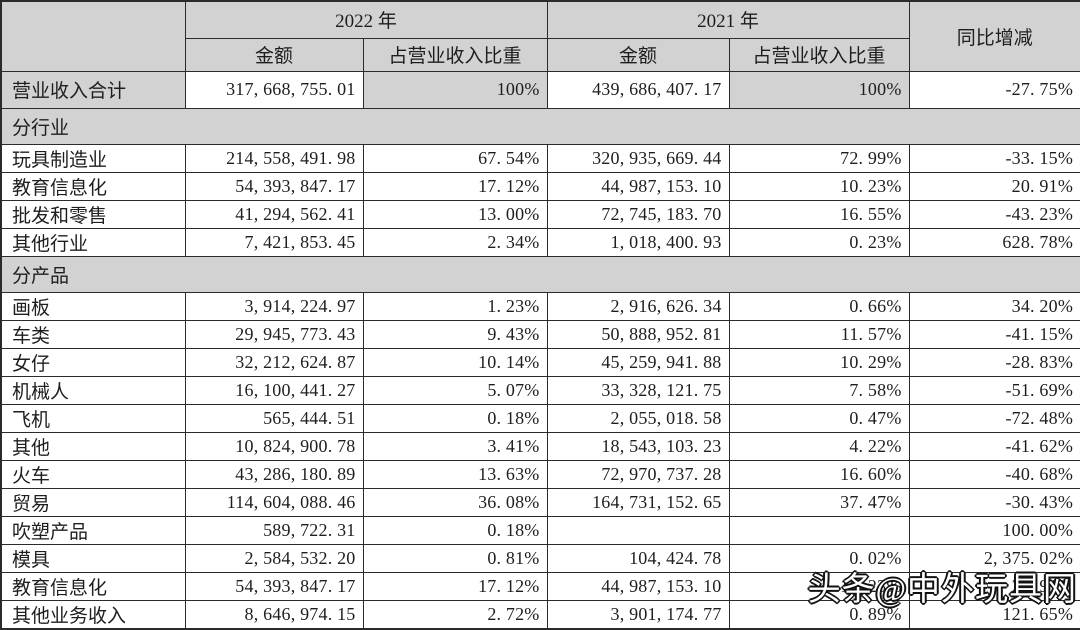 The height and width of the screenshot is (630, 1080). I want to click on section-label: 分行业, so click(540, 126).